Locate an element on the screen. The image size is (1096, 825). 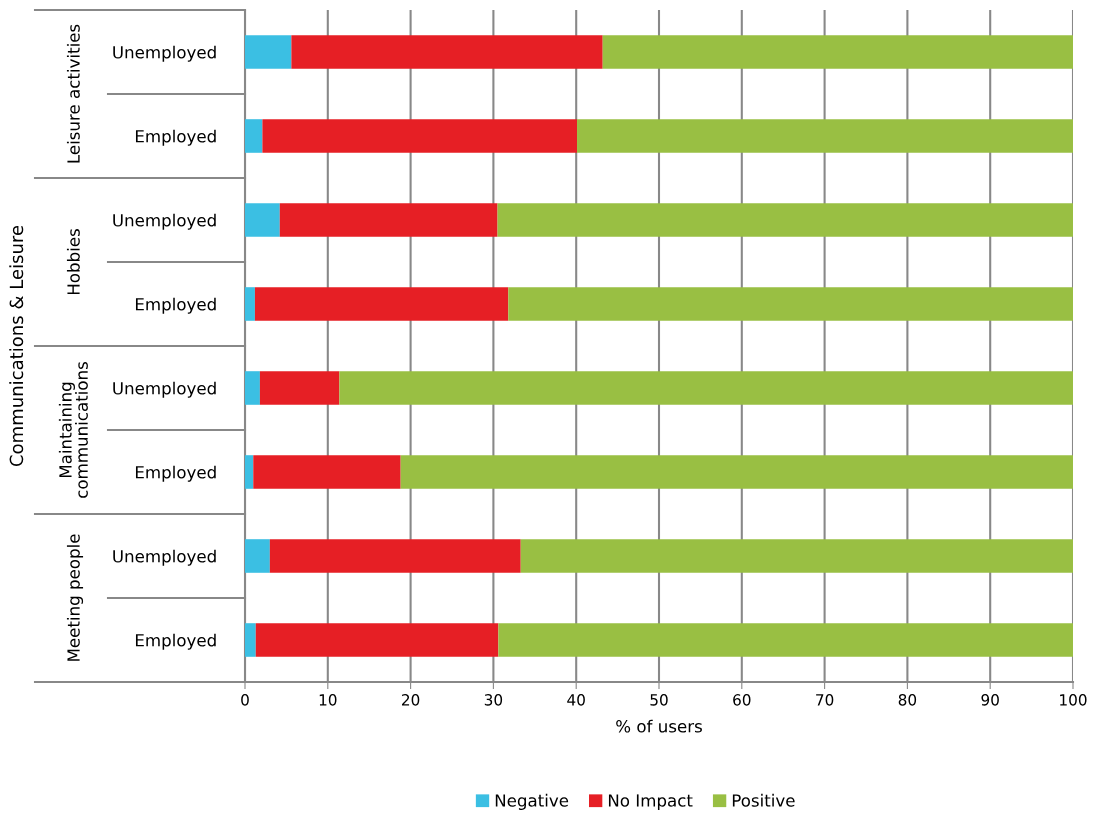
x-tick-label: 50 is located at coordinates (659, 700).